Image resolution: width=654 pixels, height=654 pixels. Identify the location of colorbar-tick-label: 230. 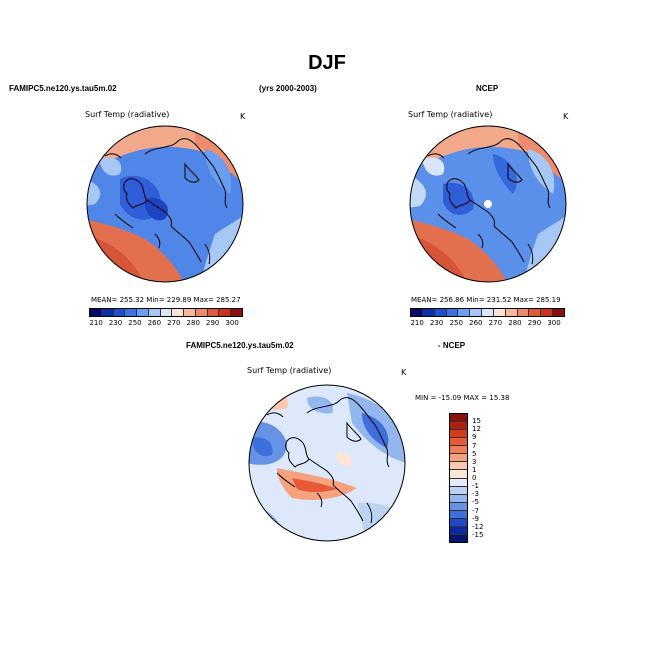
(115, 323).